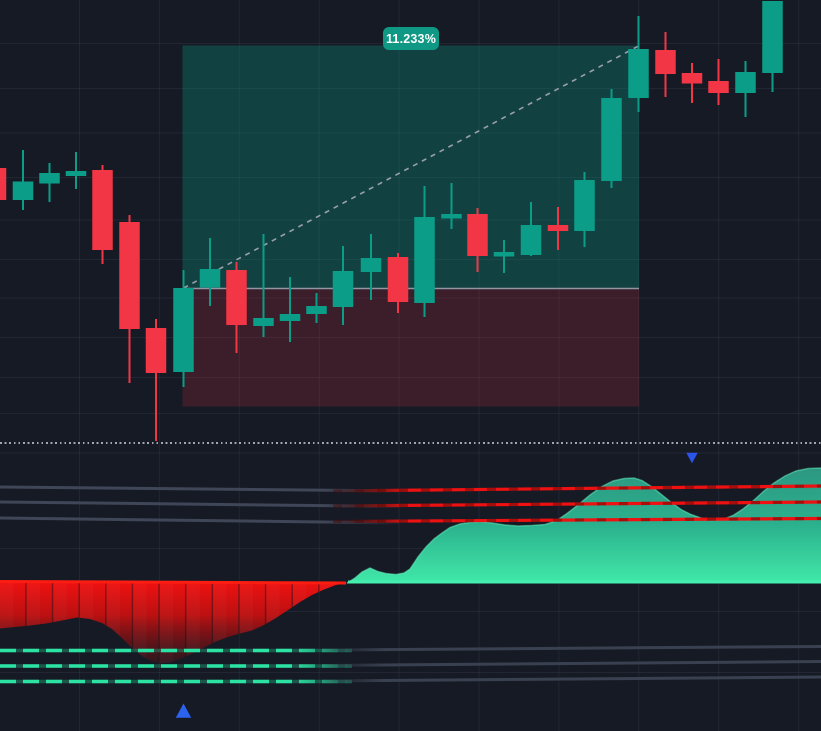 The image size is (821, 731). Describe the element at coordinates (411, 347) in the screenshot. I see `measure-box-lower` at that location.